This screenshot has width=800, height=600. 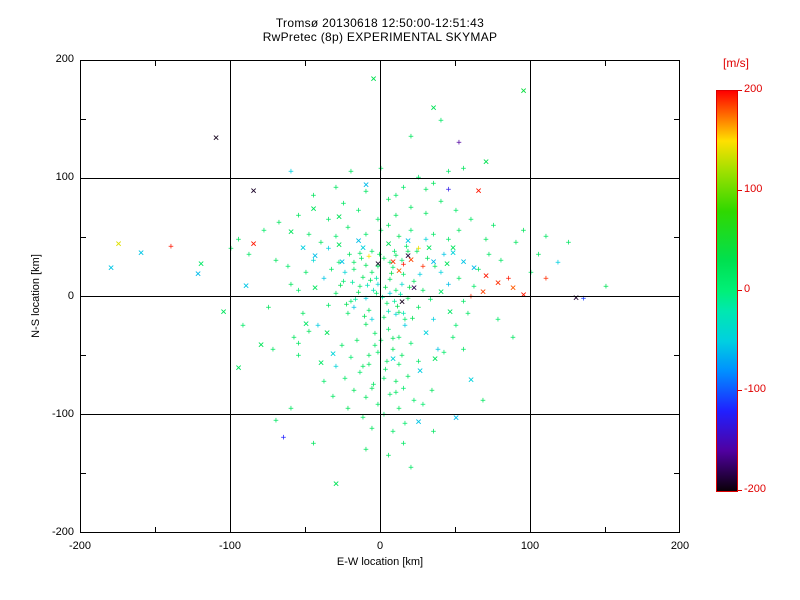 What do you see at coordinates (755, 389) in the screenshot?
I see `colorbar-tick-label: -100` at bounding box center [755, 389].